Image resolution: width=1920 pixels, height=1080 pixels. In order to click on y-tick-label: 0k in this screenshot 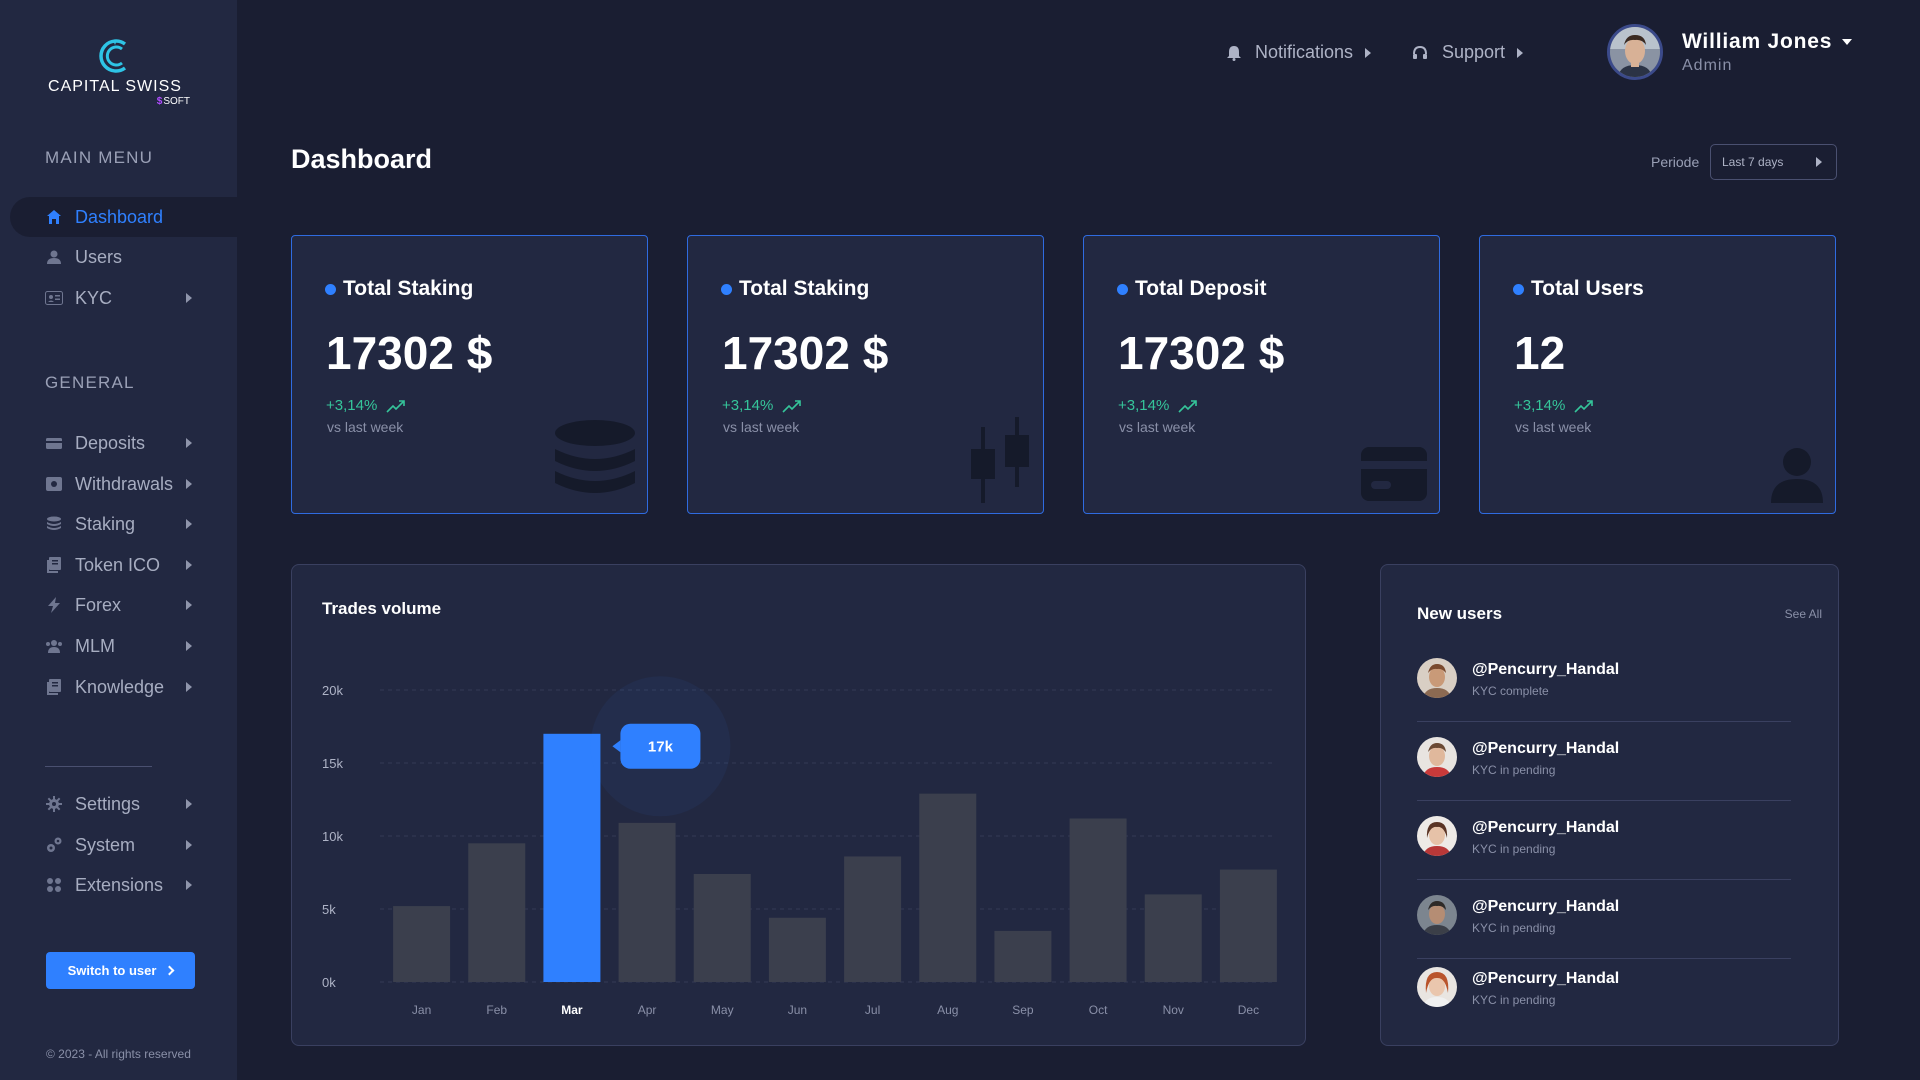, I will do `click(329, 982)`.